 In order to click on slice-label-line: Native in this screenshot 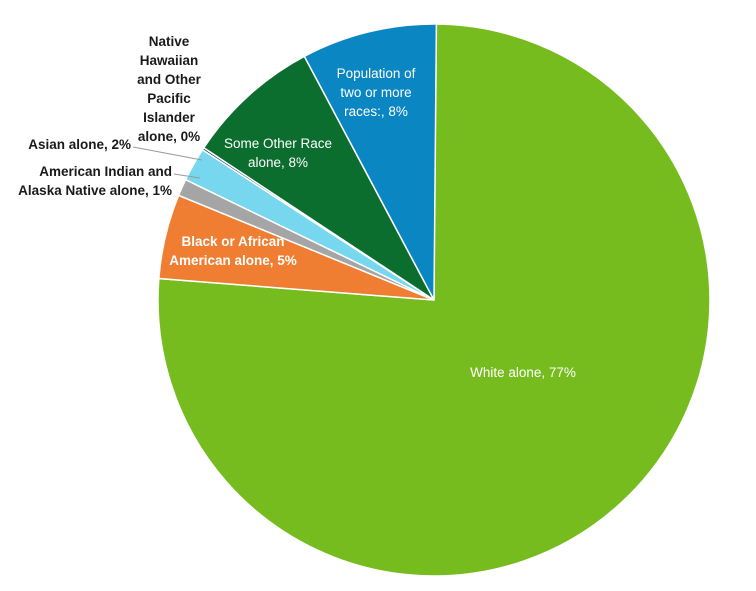, I will do `click(169, 41)`.